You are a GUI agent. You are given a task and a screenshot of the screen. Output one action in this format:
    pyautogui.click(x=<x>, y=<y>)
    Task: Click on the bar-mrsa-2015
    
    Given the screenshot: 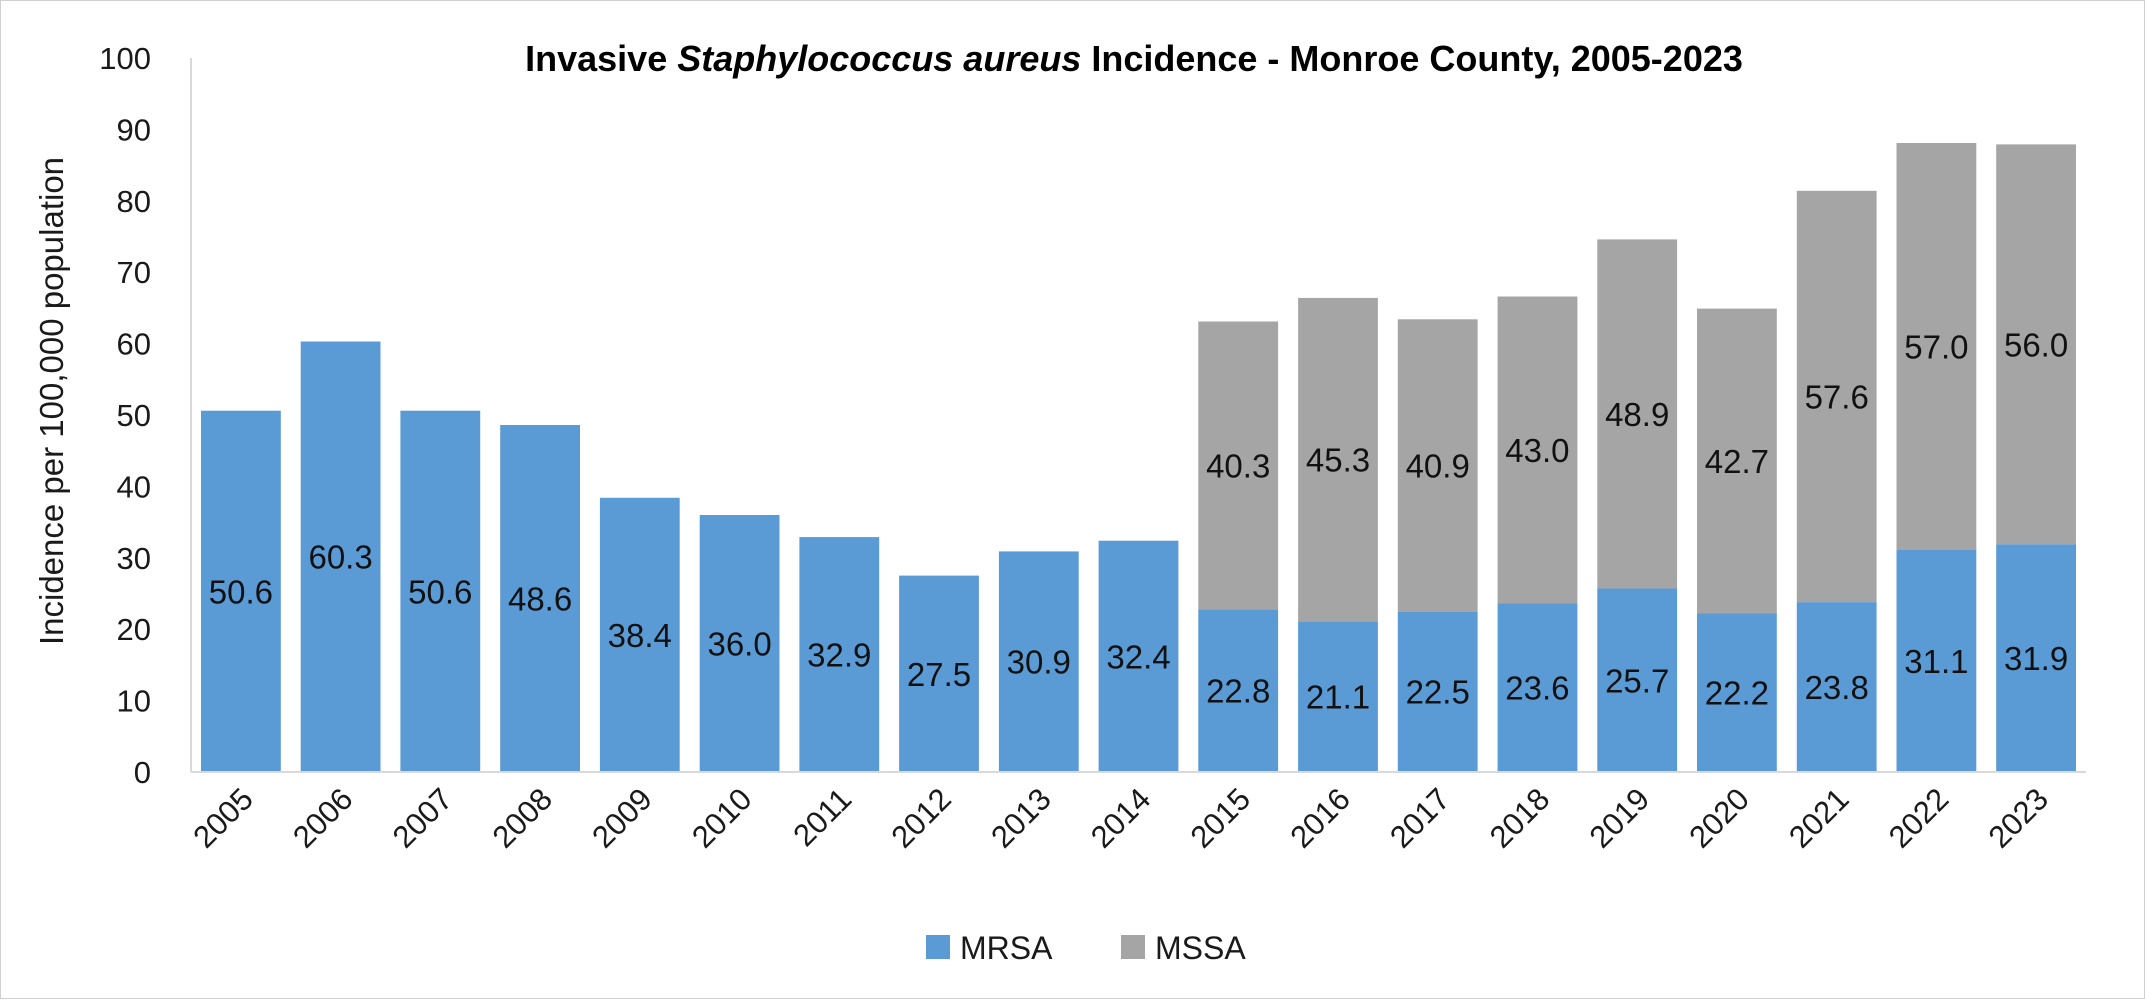 What is the action you would take?
    pyautogui.click(x=1238, y=690)
    